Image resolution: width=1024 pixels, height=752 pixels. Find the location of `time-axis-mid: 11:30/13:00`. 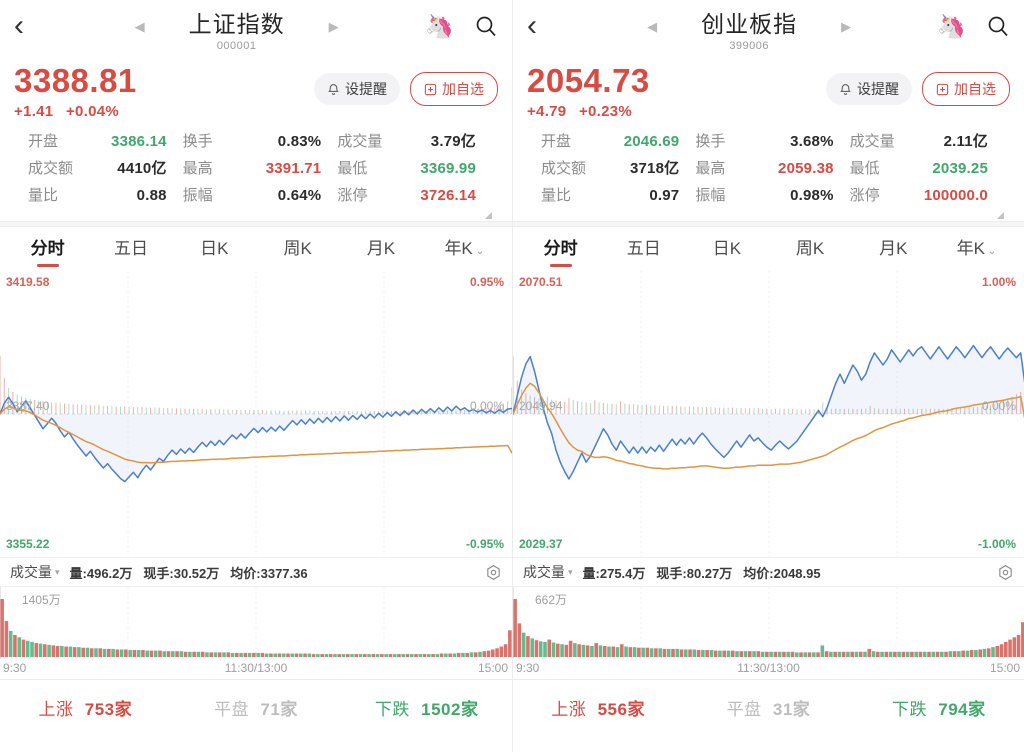

time-axis-mid: 11:30/13:00 is located at coordinates (768, 668).